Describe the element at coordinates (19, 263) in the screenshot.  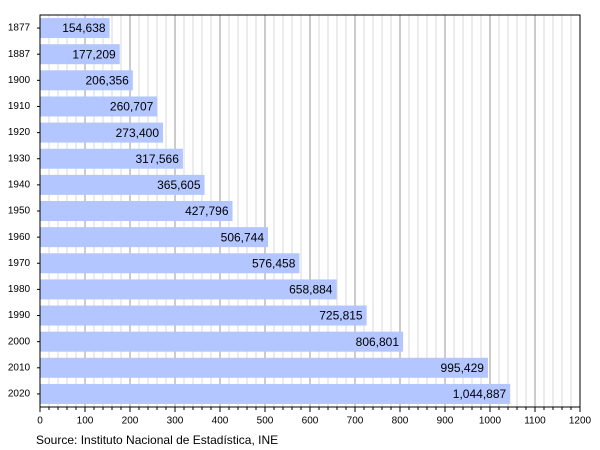
I see `y-tick-label: 1970` at that location.